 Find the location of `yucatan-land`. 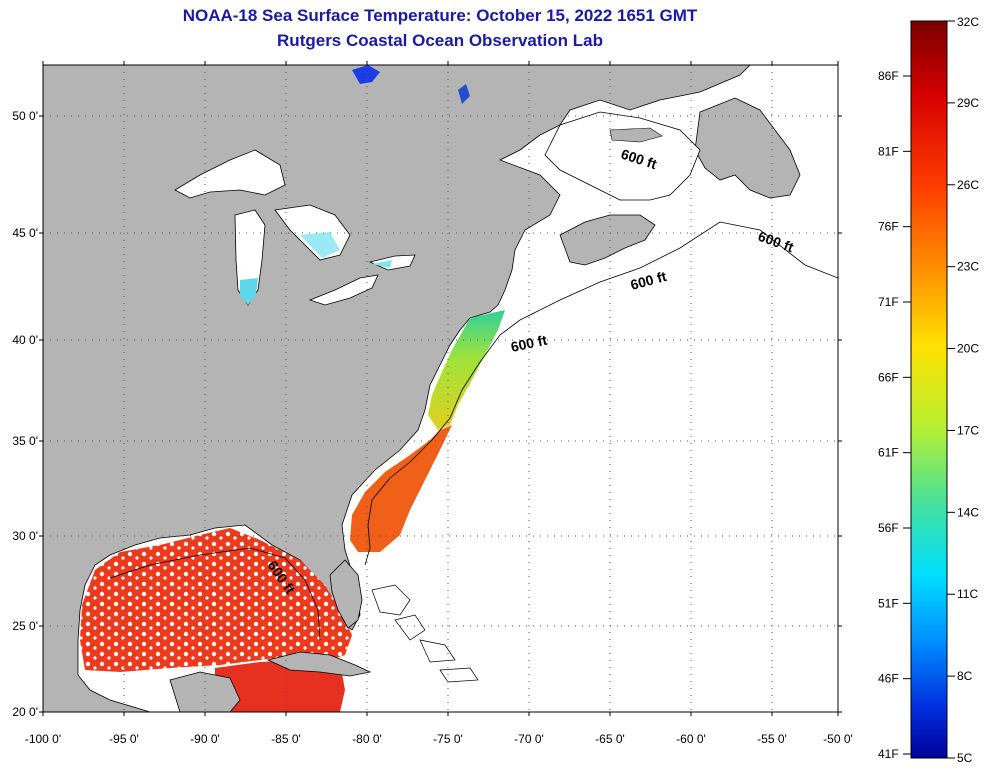

yucatan-land is located at coordinates (205, 691).